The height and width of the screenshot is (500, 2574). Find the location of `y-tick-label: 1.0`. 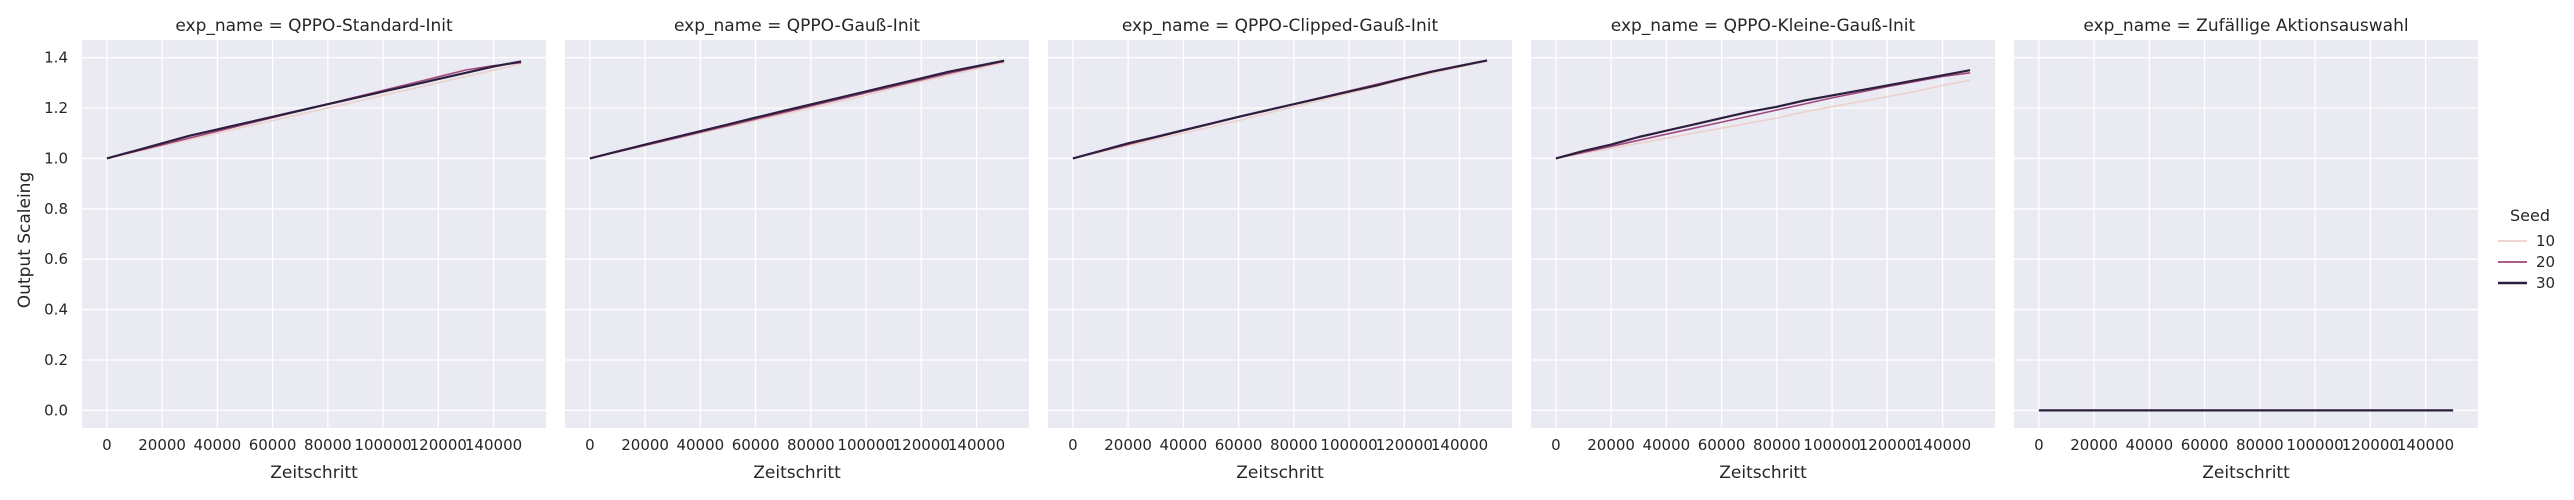

y-tick-label: 1.0 is located at coordinates (56, 158).